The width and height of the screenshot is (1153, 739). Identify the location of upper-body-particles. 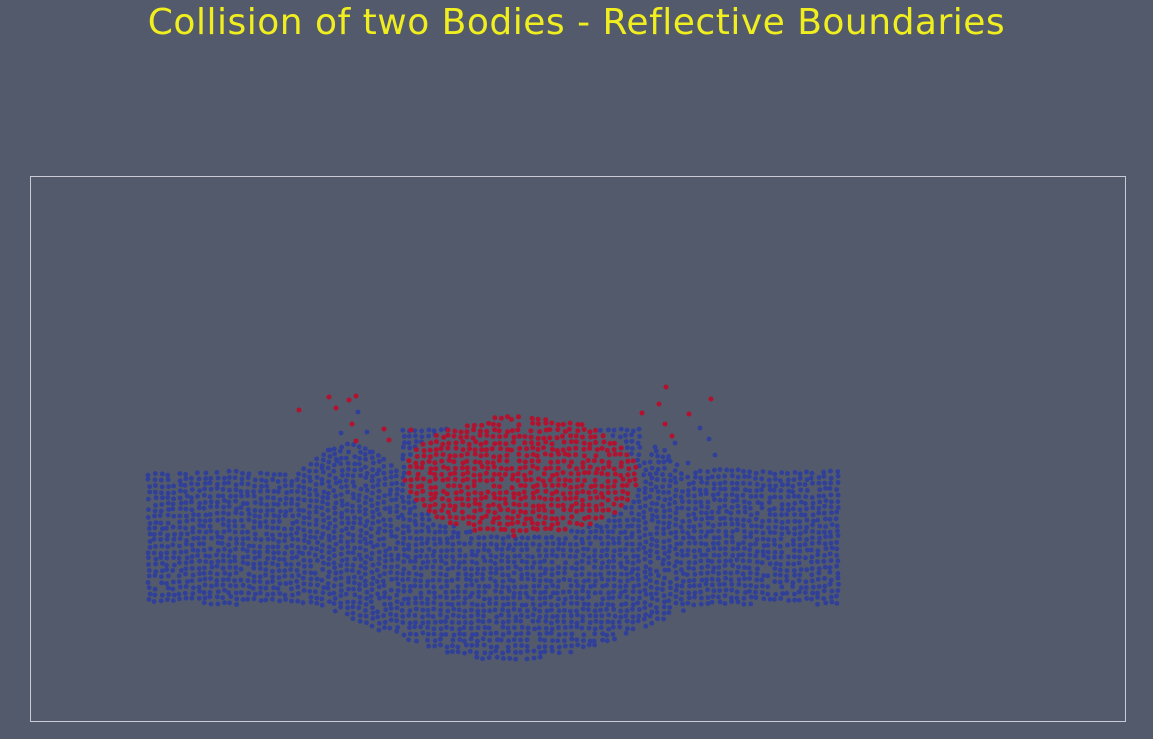
(505, 461).